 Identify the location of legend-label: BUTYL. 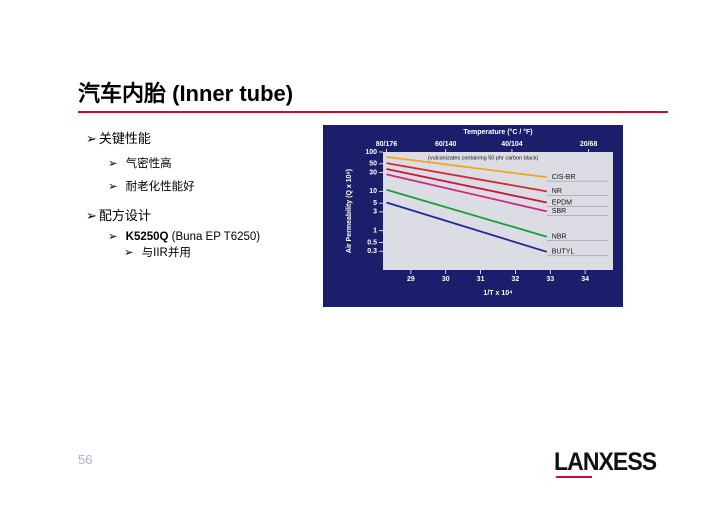
(563, 252).